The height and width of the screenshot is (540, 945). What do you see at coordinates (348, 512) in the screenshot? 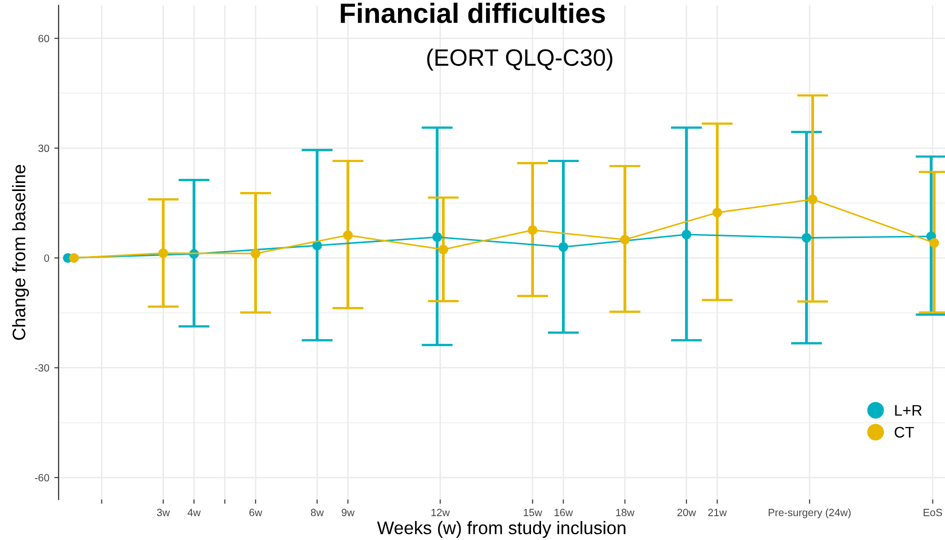
I see `x-tick-label: 9w` at bounding box center [348, 512].